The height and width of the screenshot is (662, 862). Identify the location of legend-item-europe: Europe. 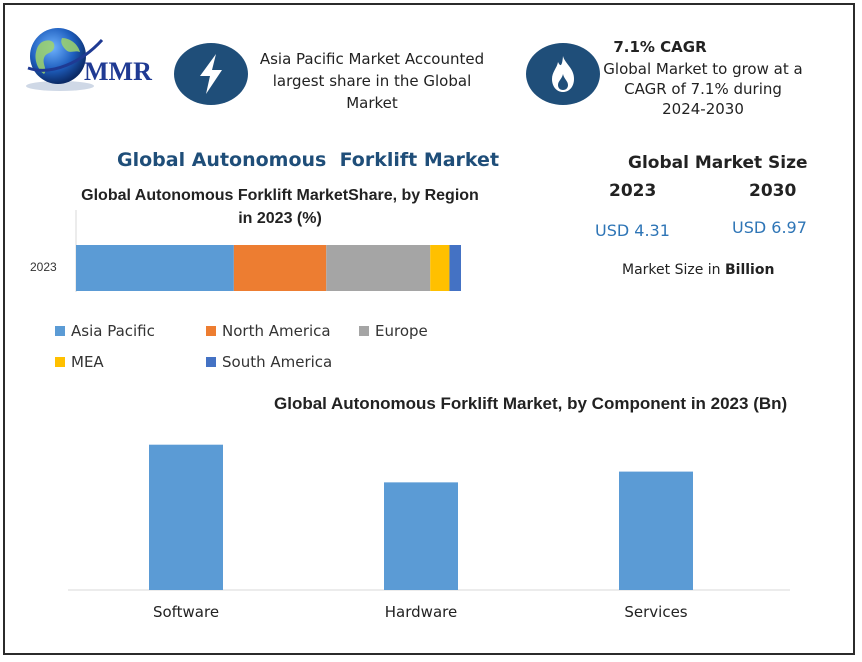
(393, 331).